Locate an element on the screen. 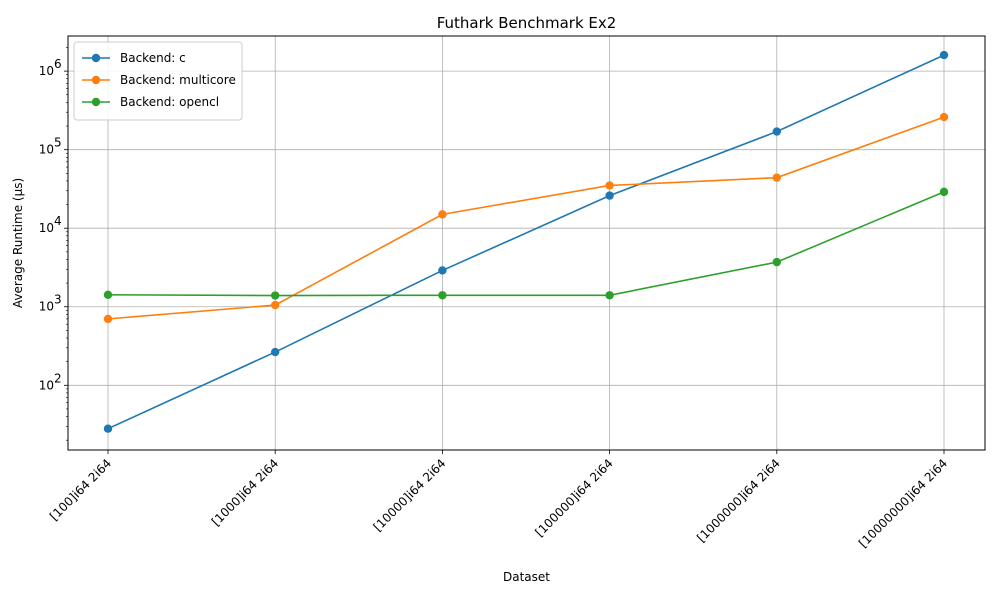 This screenshot has height=600, width=1000. x-tick-label: [10000000]i64 2i64 is located at coordinates (903, 503).